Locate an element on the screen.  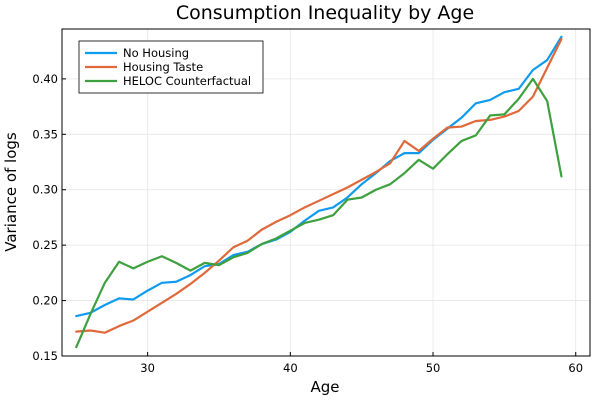
y-tick-label: 0.30 is located at coordinates (45, 190).